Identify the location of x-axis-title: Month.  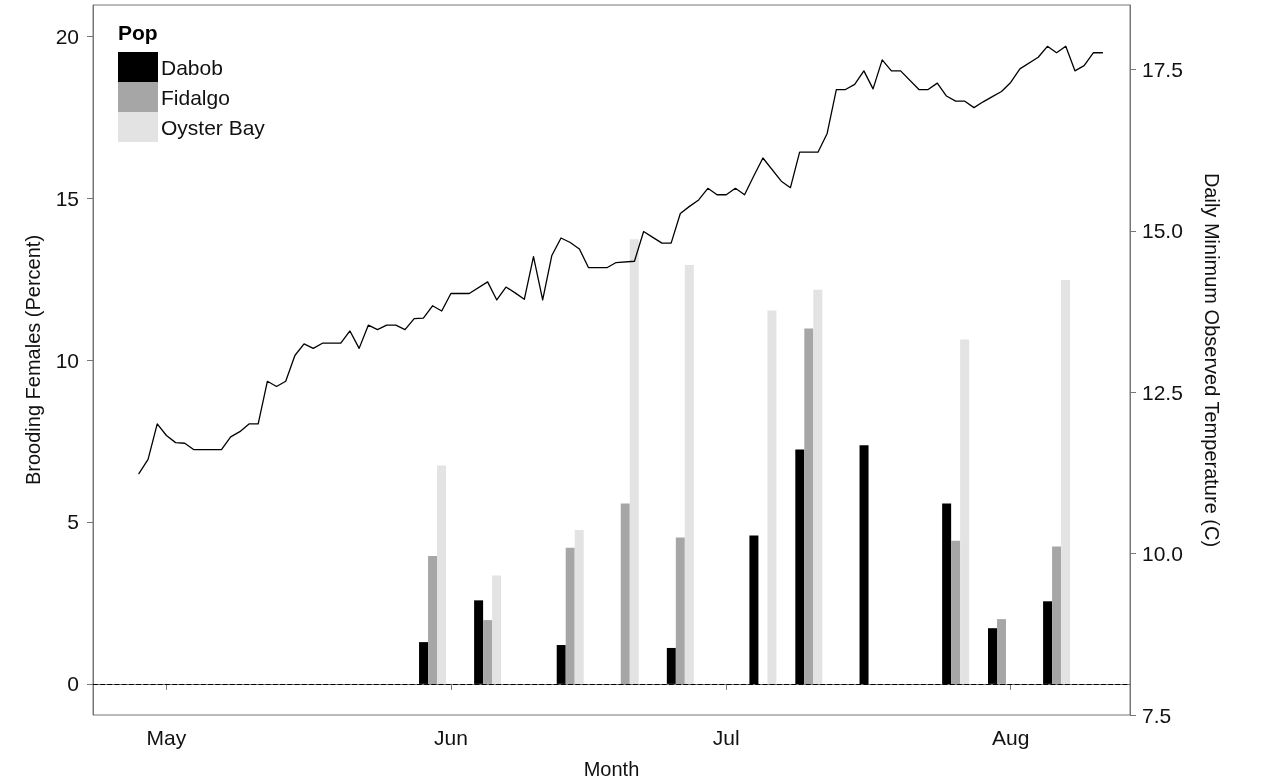
(611, 769).